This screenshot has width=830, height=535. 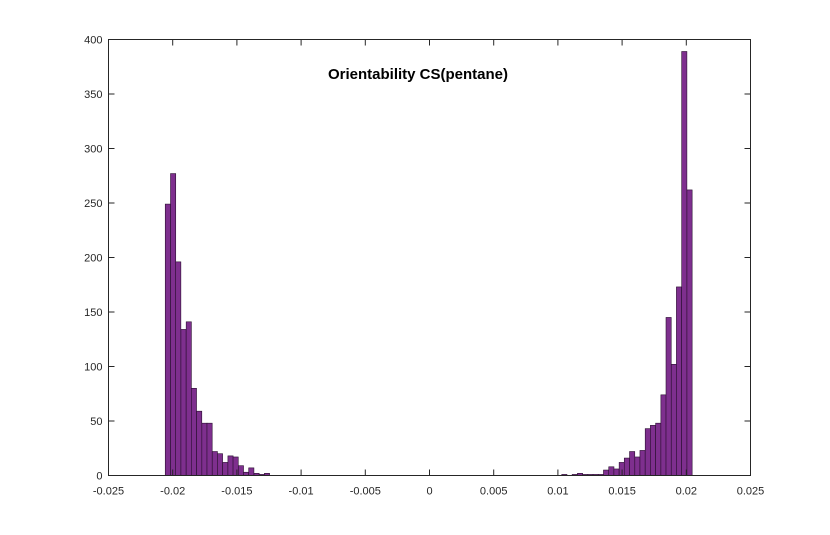 What do you see at coordinates (93, 41) in the screenshot?
I see `y-tick-label: 400` at bounding box center [93, 41].